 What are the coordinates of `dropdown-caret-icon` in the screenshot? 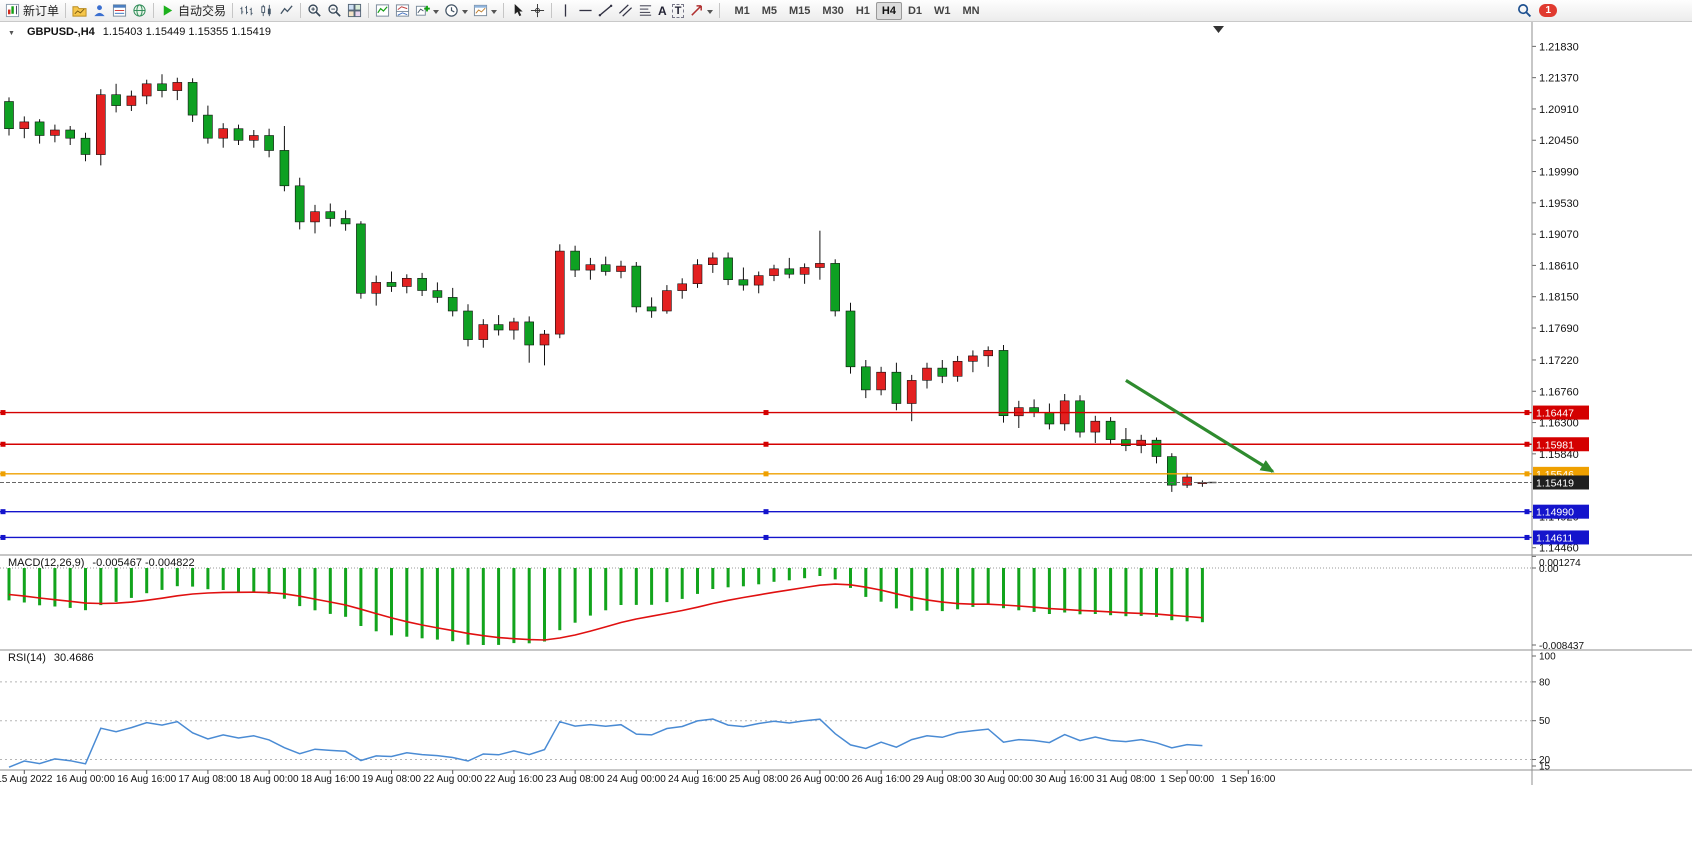 It's located at (436, 13).